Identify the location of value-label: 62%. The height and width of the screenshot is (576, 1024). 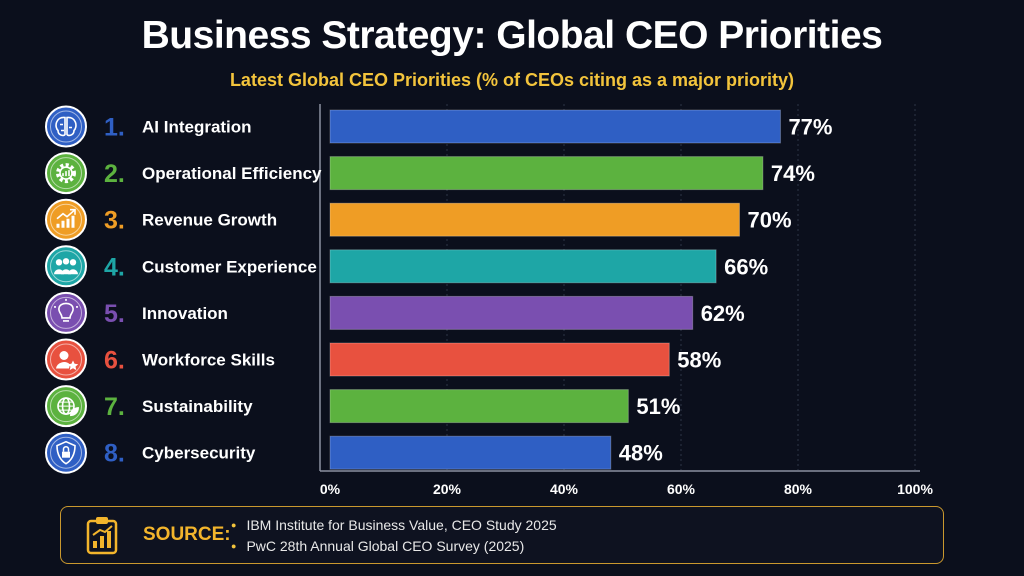
(723, 313).